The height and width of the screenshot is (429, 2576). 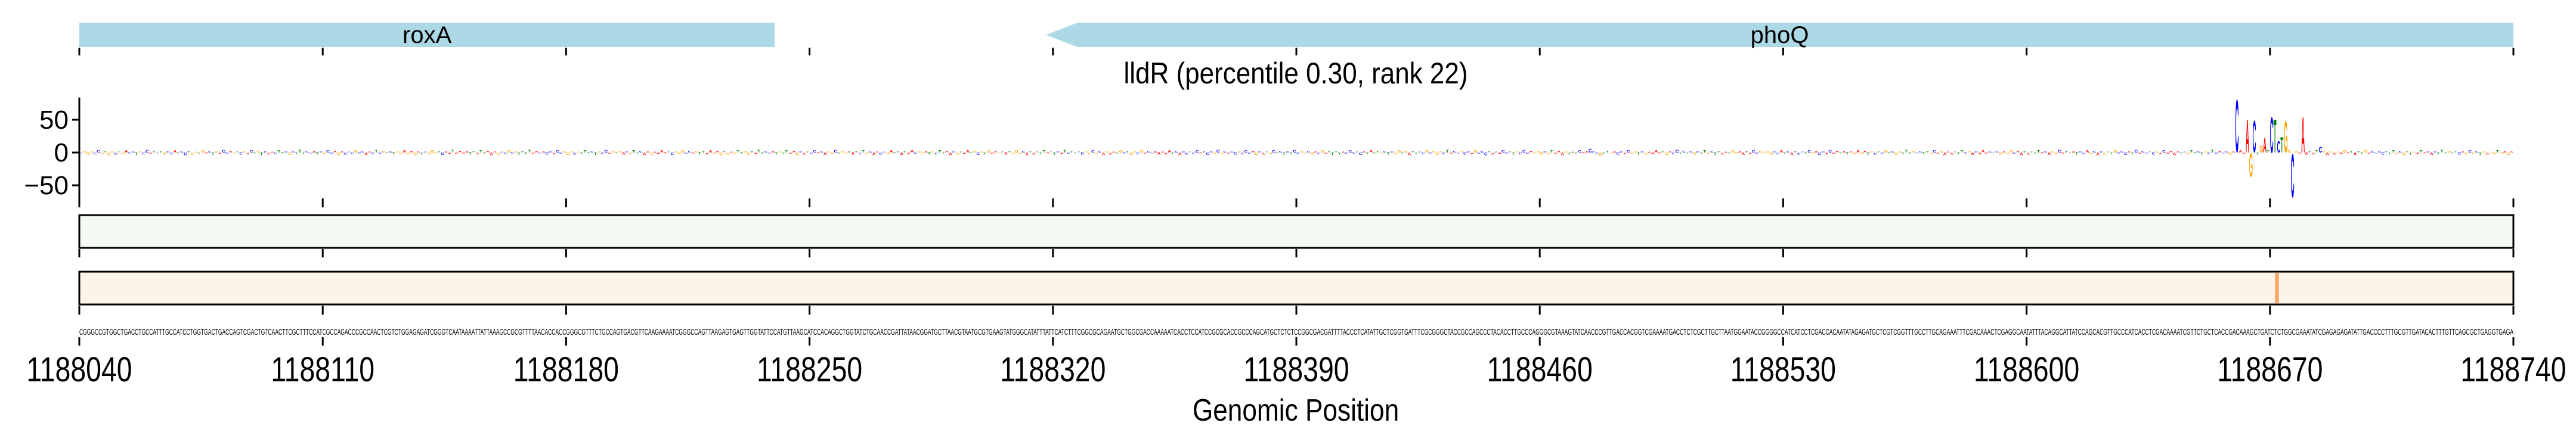 I want to click on gene-label: phoQ, so click(x=1780, y=35).